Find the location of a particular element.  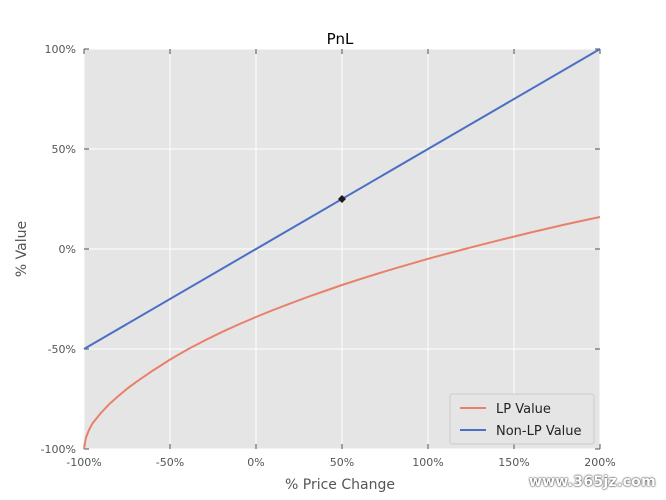

x-tick-label: 200% is located at coordinates (599, 462).